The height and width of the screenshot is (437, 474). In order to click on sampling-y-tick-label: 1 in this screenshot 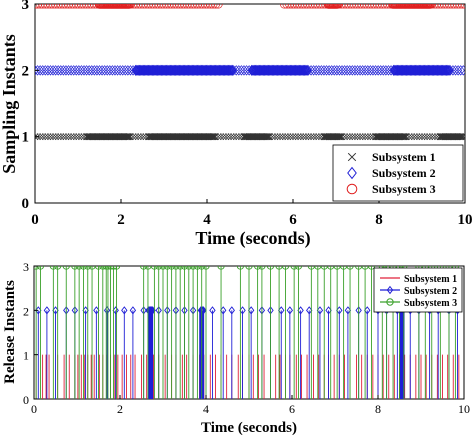, I will do `click(26, 138)`.